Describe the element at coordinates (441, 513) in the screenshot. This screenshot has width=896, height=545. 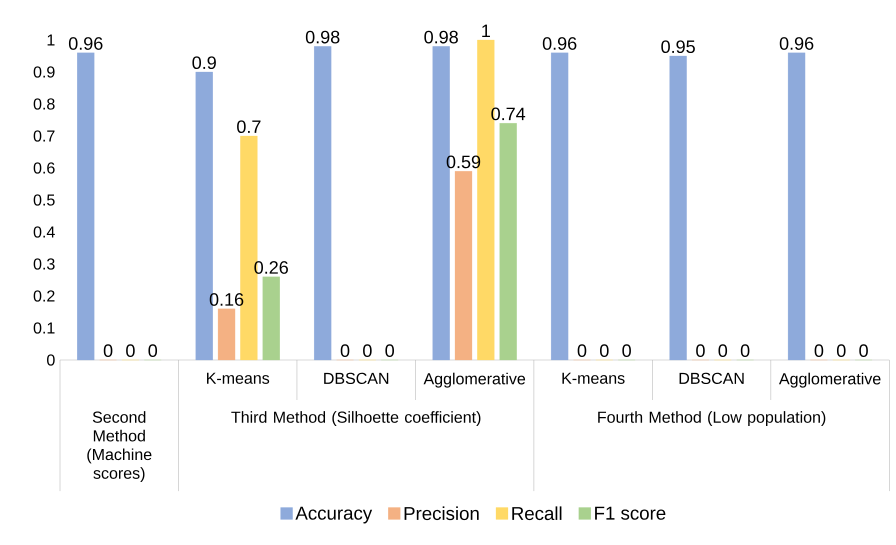
I see `legend-label: Precision` at that location.